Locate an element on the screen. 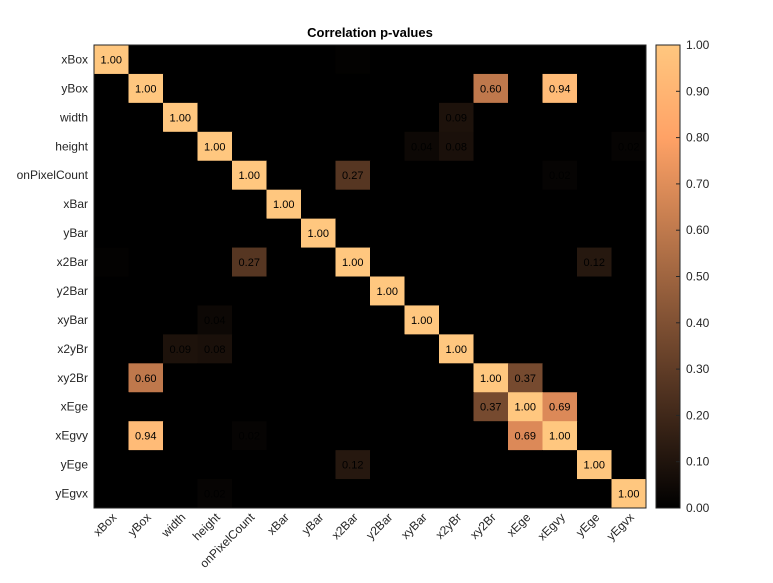  colorbar-tick-label: 0.70 is located at coordinates (698, 184).